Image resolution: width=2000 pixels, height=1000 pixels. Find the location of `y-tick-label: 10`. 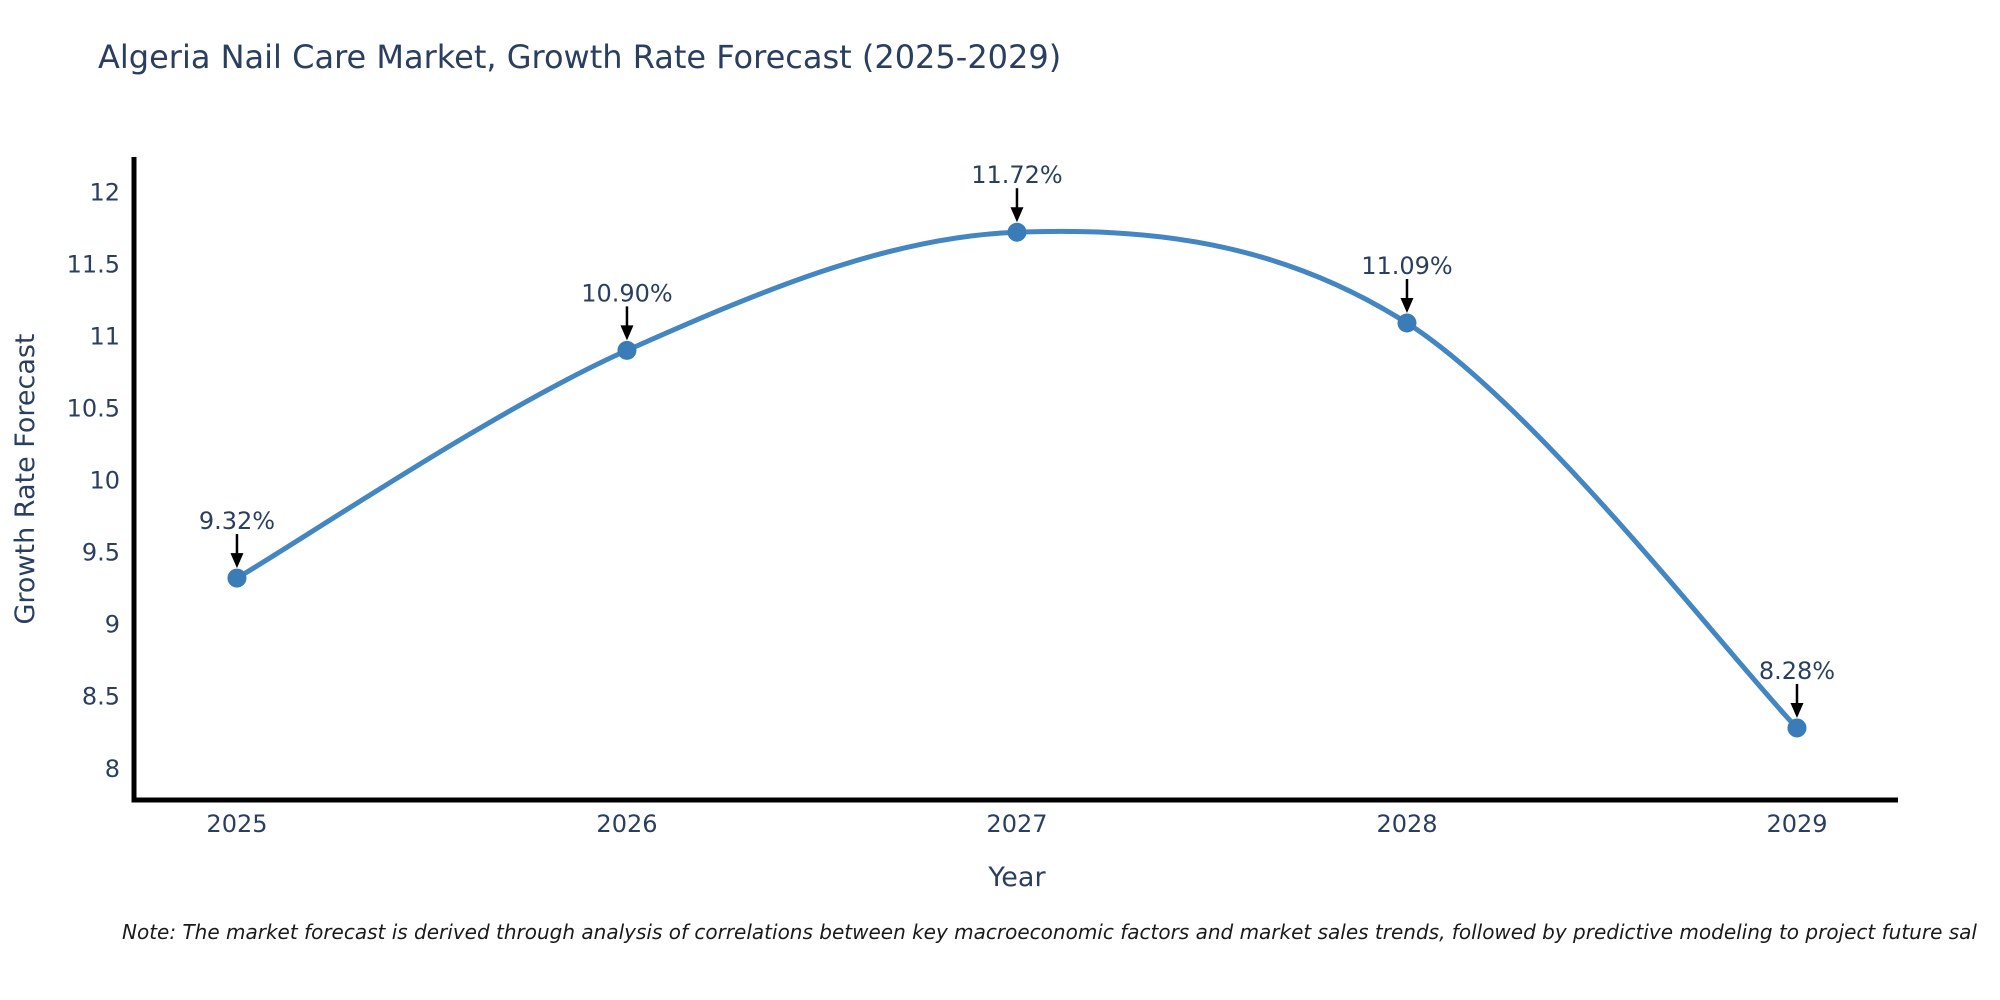

y-tick-label: 10 is located at coordinates (104, 481).